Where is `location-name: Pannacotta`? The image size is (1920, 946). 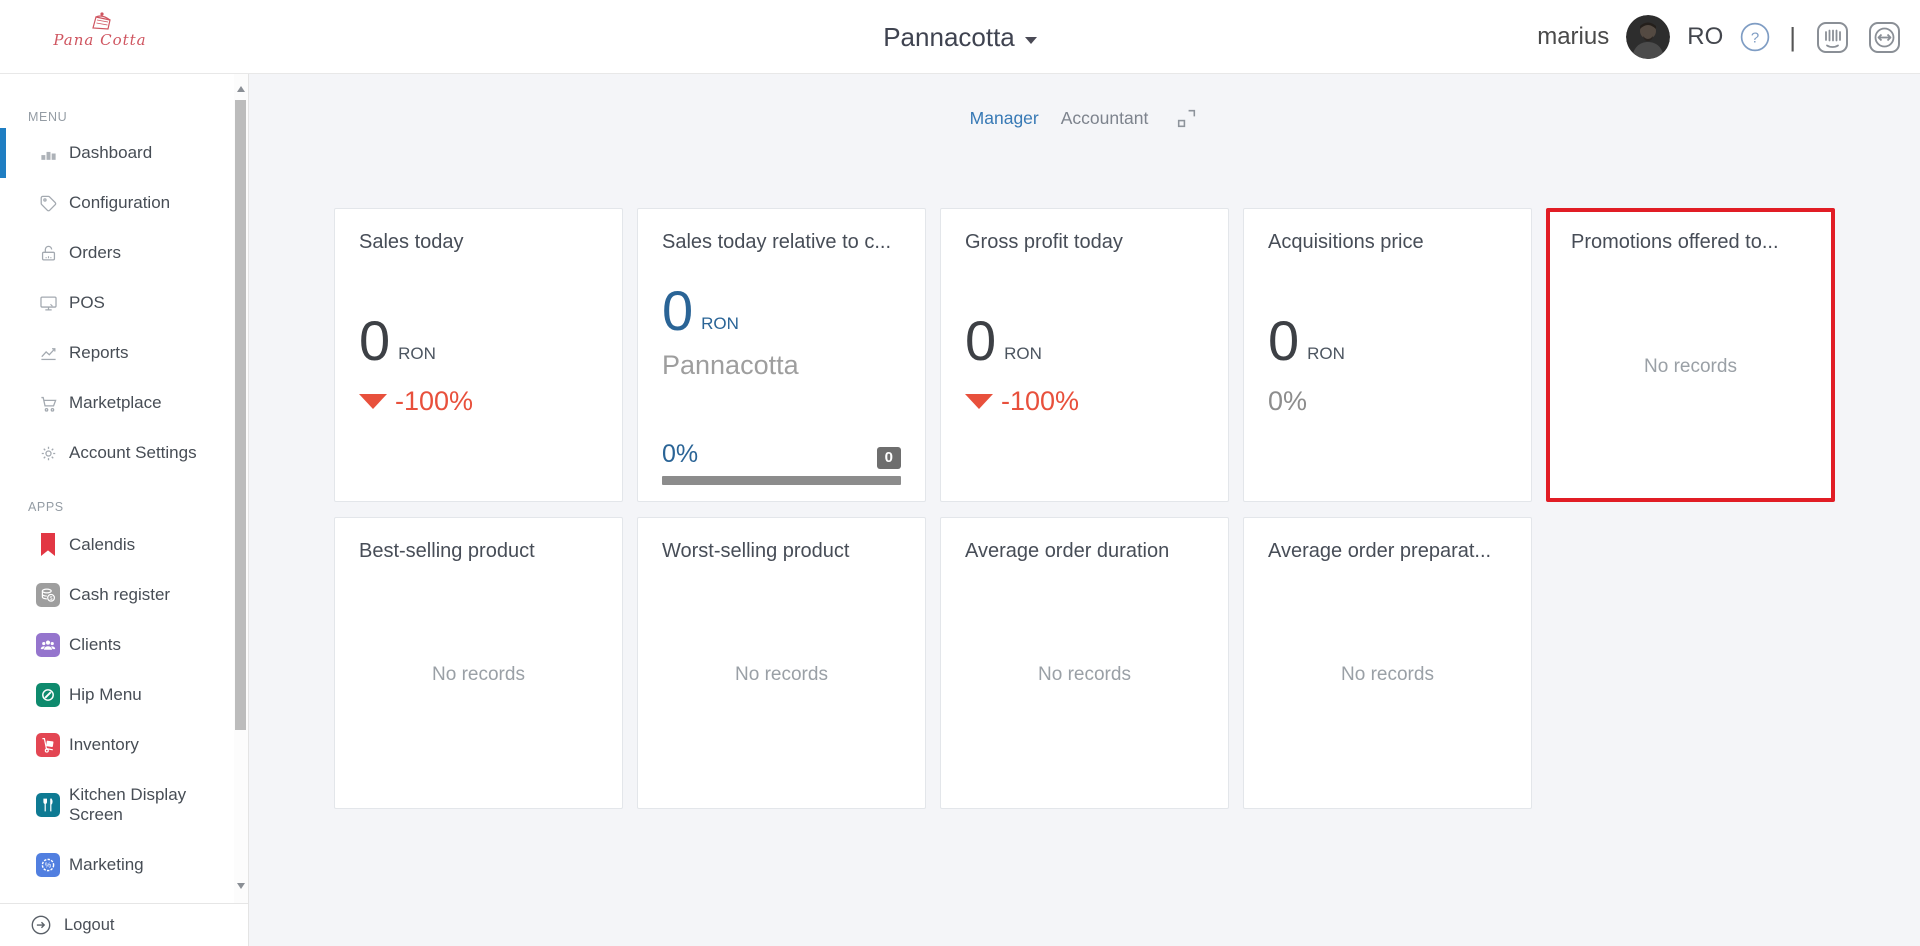 location-name: Pannacotta is located at coordinates (730, 364).